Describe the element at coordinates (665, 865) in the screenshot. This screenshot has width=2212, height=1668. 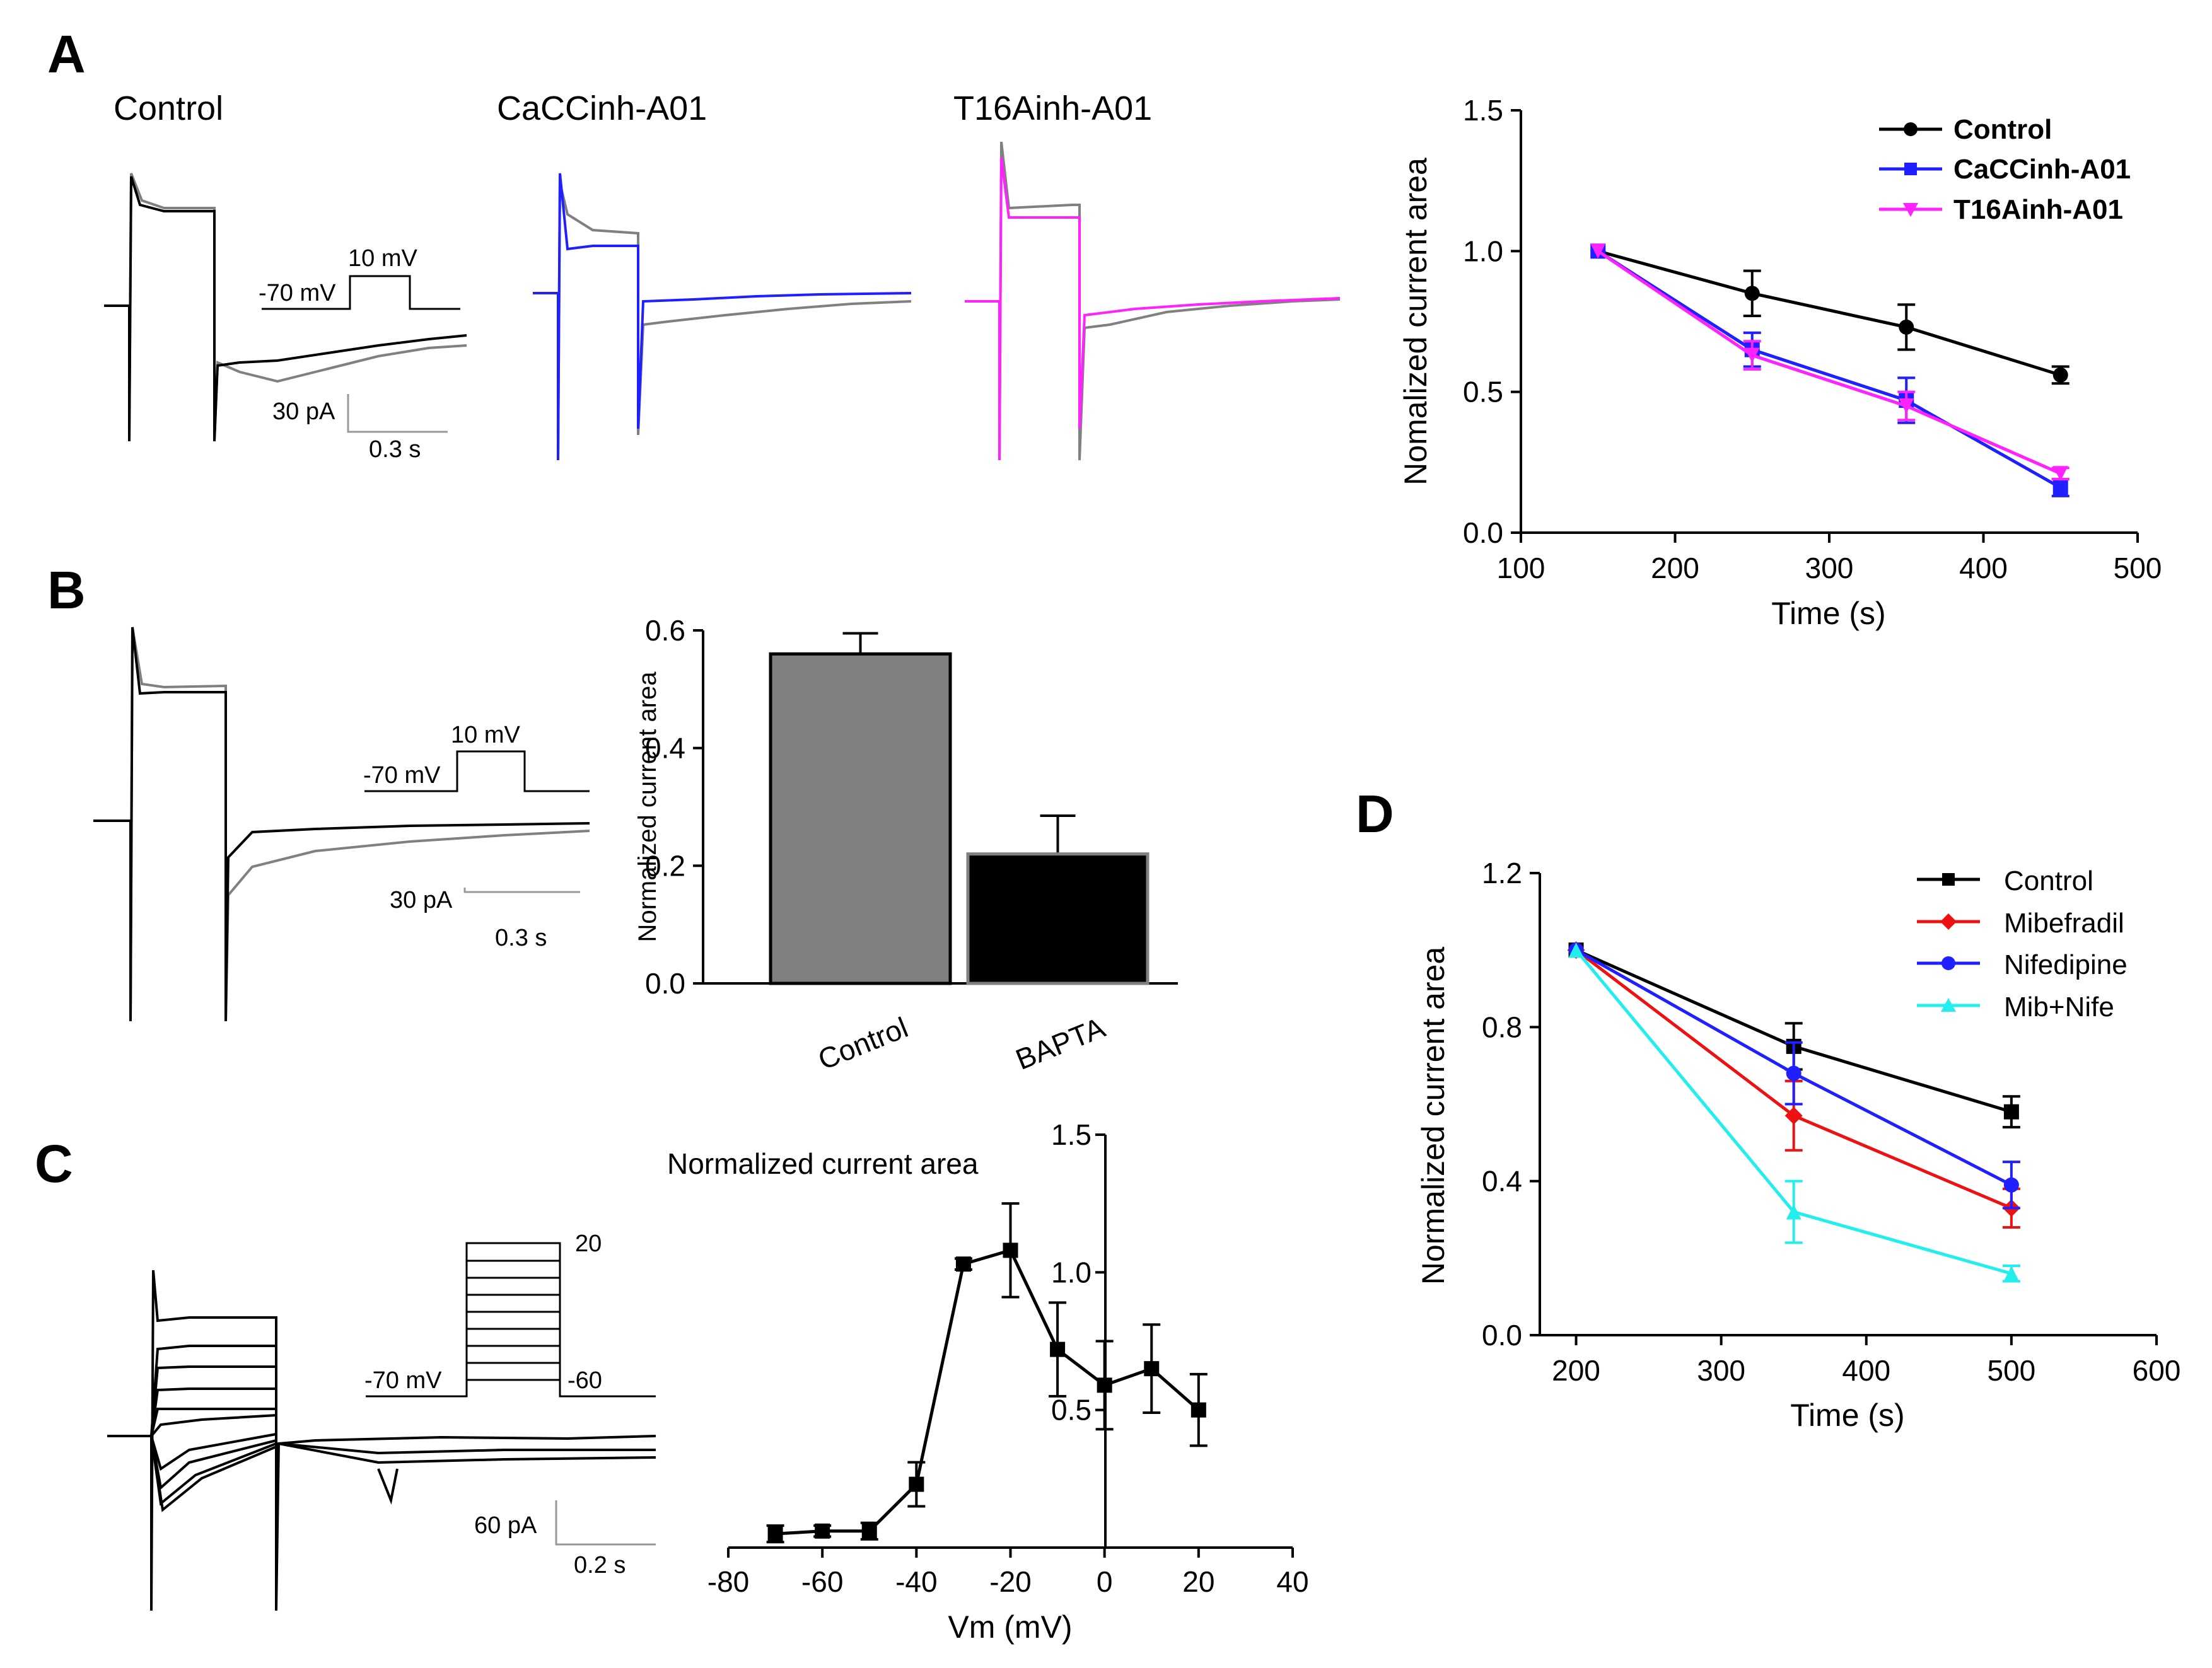
I see `y-tick-label: 0.2` at that location.